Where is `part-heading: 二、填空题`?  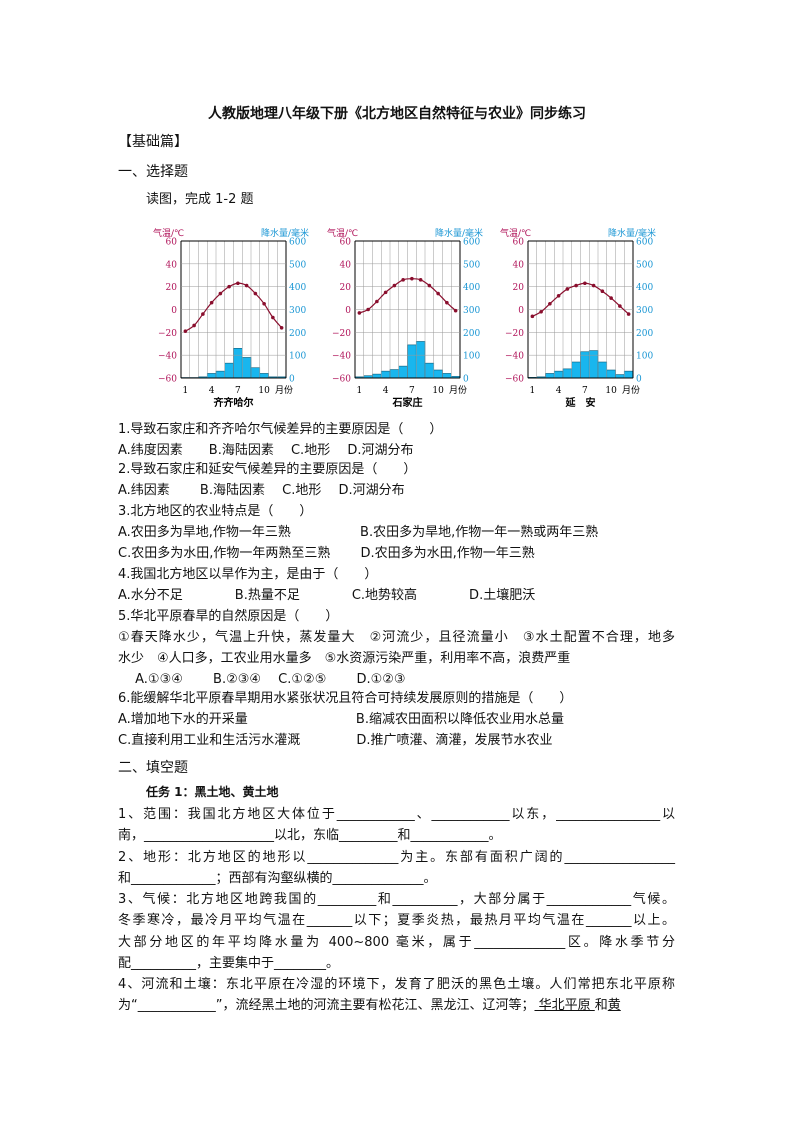
part-heading: 二、填空题 is located at coordinates (153, 768).